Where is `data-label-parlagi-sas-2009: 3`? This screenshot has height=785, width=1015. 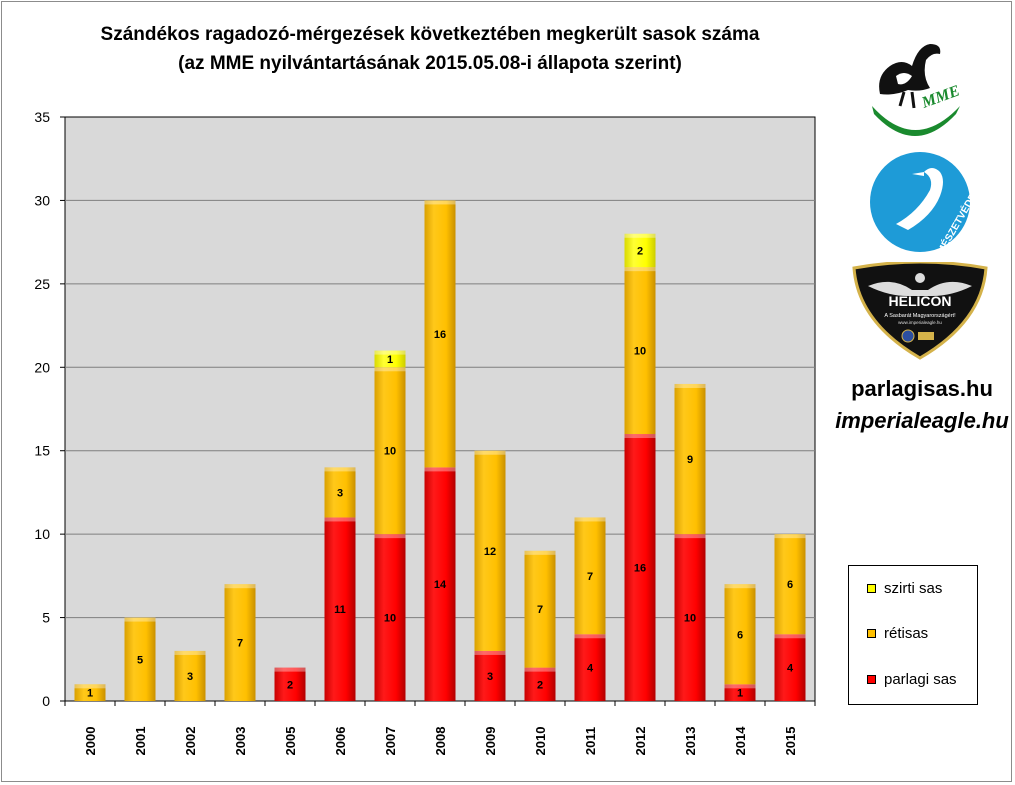
data-label-parlagi-sas-2009: 3 is located at coordinates (490, 677).